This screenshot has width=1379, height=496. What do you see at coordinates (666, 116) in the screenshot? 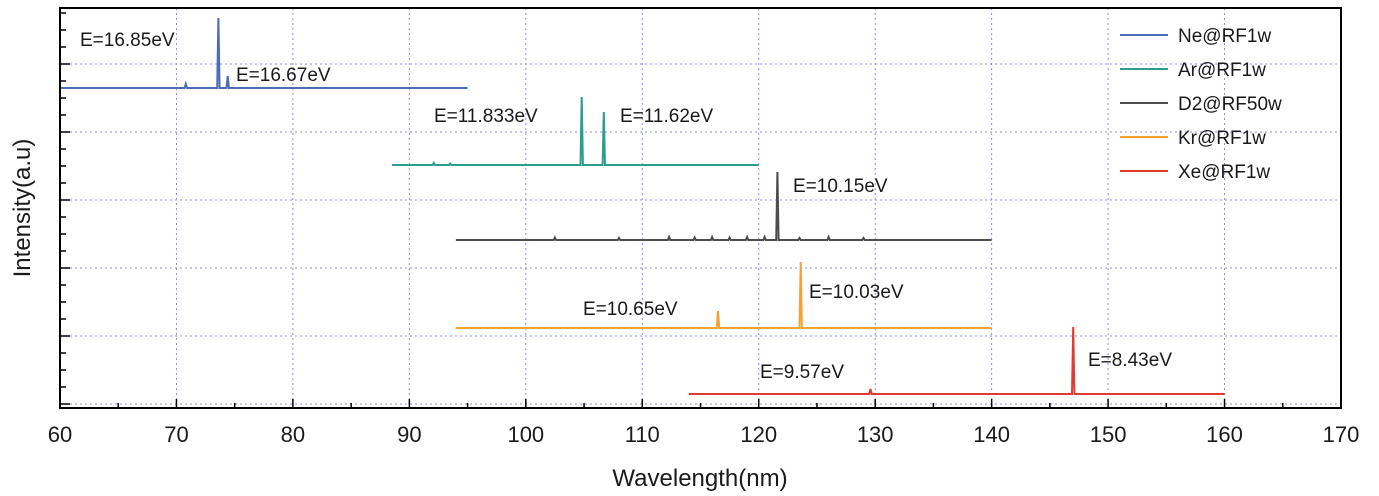
I see `peak-annotation: E=11.62eV` at bounding box center [666, 116].